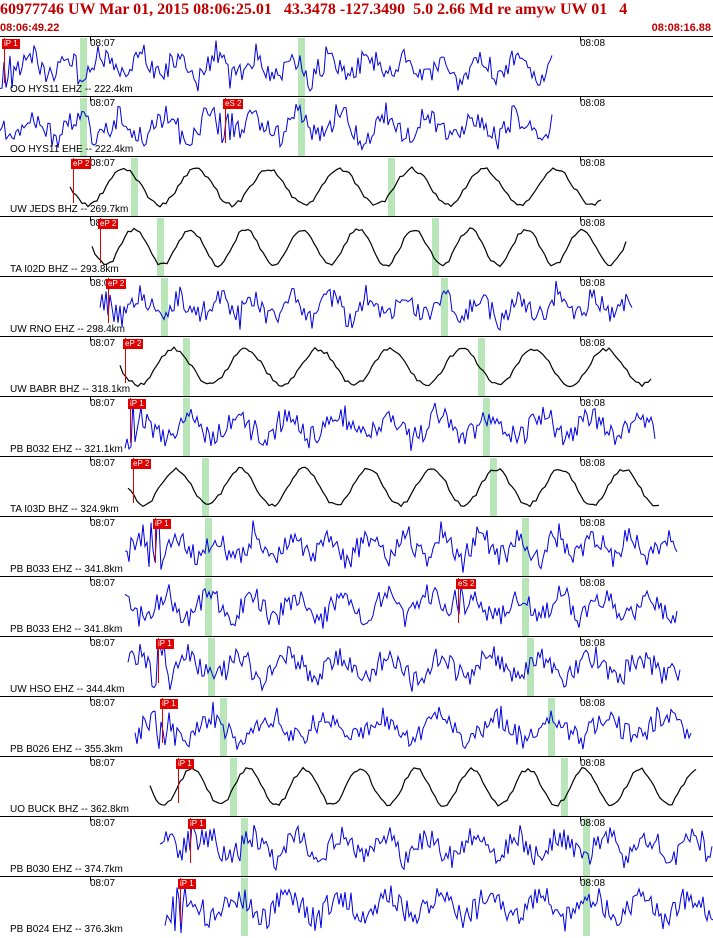 The image size is (713, 938). What do you see at coordinates (66, 749) in the screenshot?
I see `station-label: PB B026 EHZ -- 355.3km` at bounding box center [66, 749].